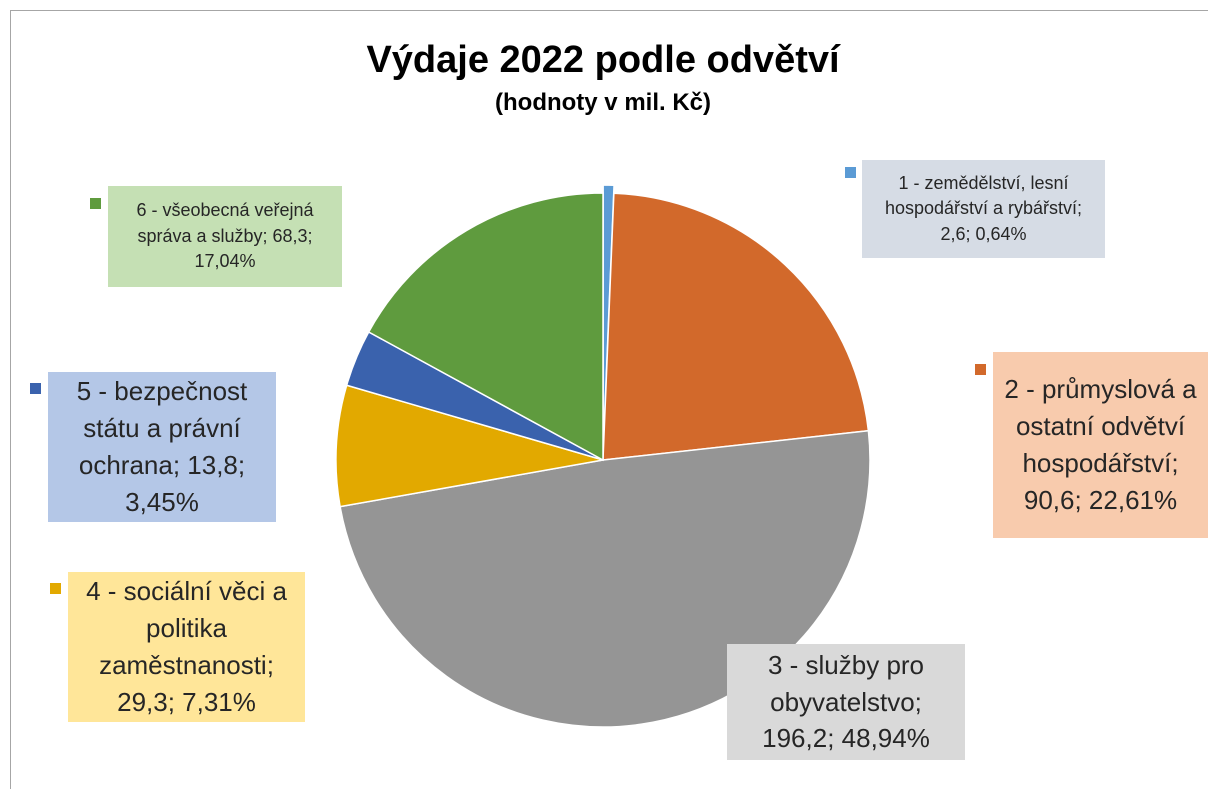 This screenshot has height=789, width=1208. What do you see at coordinates (603, 102) in the screenshot?
I see `chart-subtitle: (hodnoty v mil. Kč)` at bounding box center [603, 102].